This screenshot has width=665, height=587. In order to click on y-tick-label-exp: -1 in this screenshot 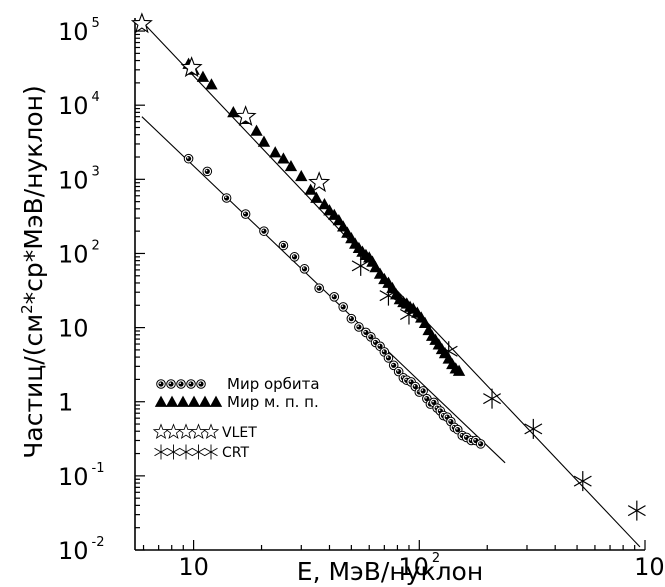, I will do `click(98, 468)`.